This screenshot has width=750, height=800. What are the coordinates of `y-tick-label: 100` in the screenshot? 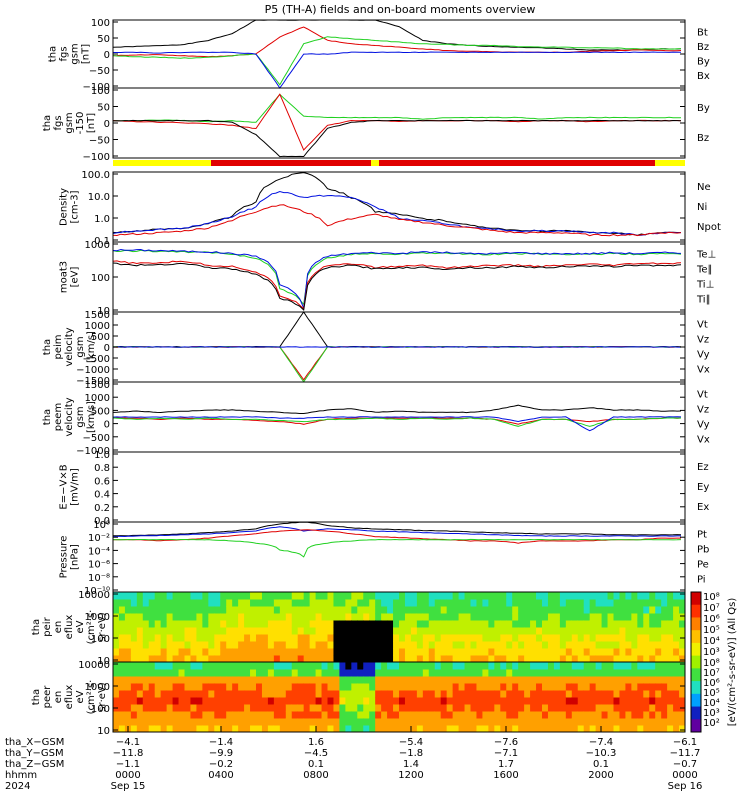 It's located at (100, 639).